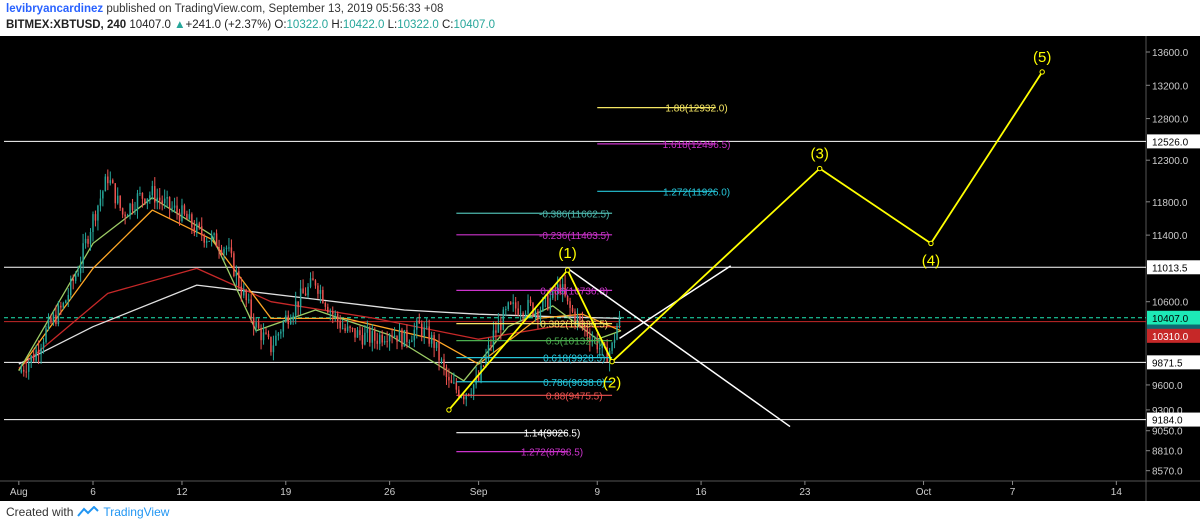 This screenshot has height=528, width=1200. I want to click on fib-level-label: -0.236(11403.5), so click(574, 236).